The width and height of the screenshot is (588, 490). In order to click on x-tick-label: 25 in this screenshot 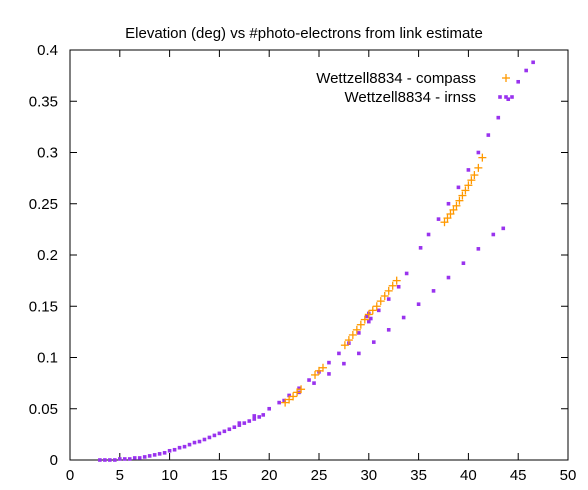, I will do `click(319, 475)`.